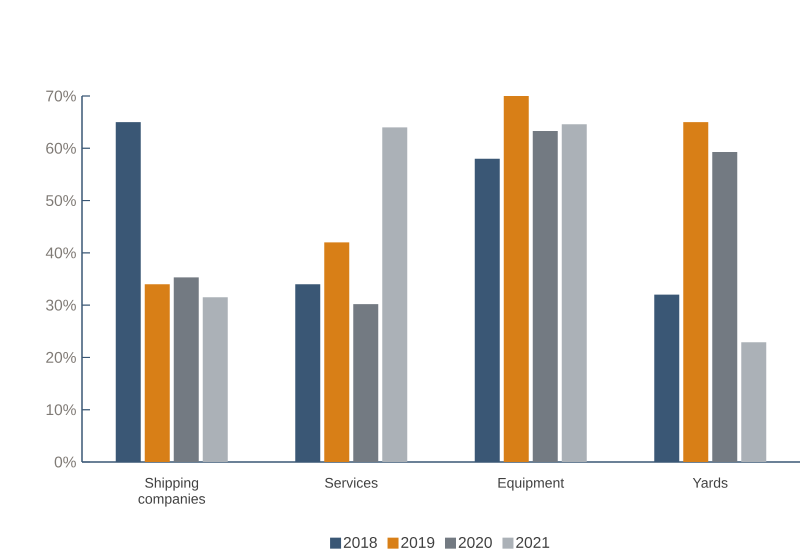 This screenshot has width=804, height=558. I want to click on y-tick-label: 30%, so click(61, 305).